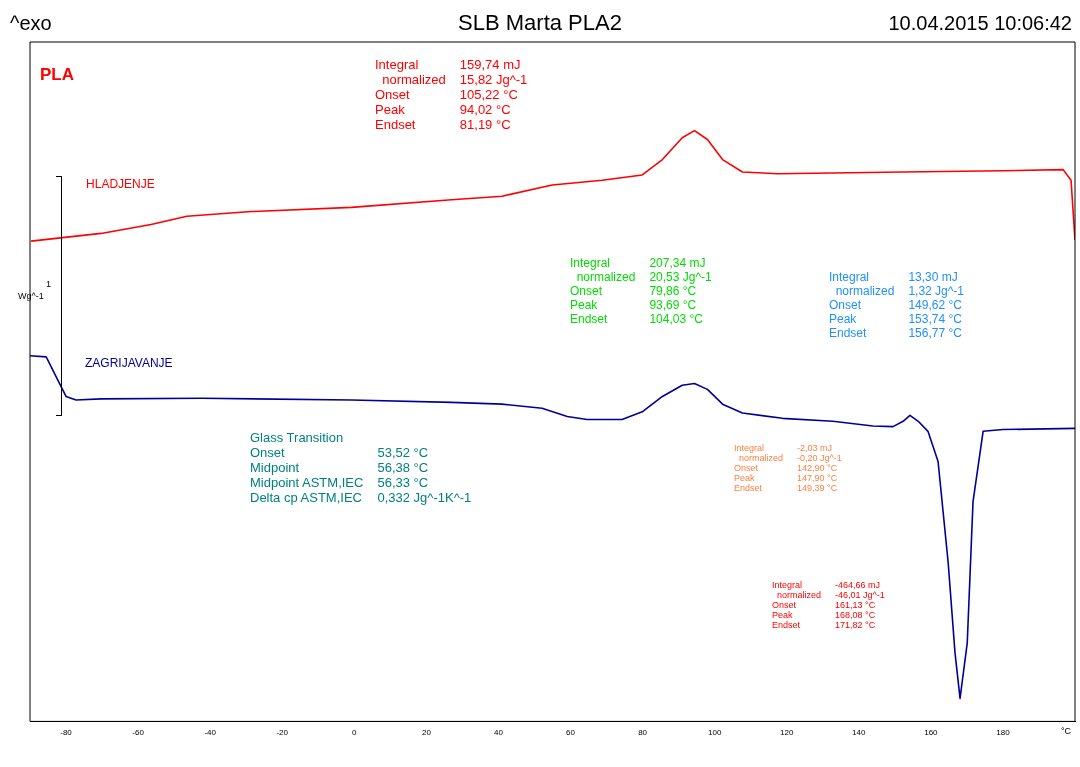  What do you see at coordinates (49, 284) in the screenshot?
I see `annotation: 1` at bounding box center [49, 284].